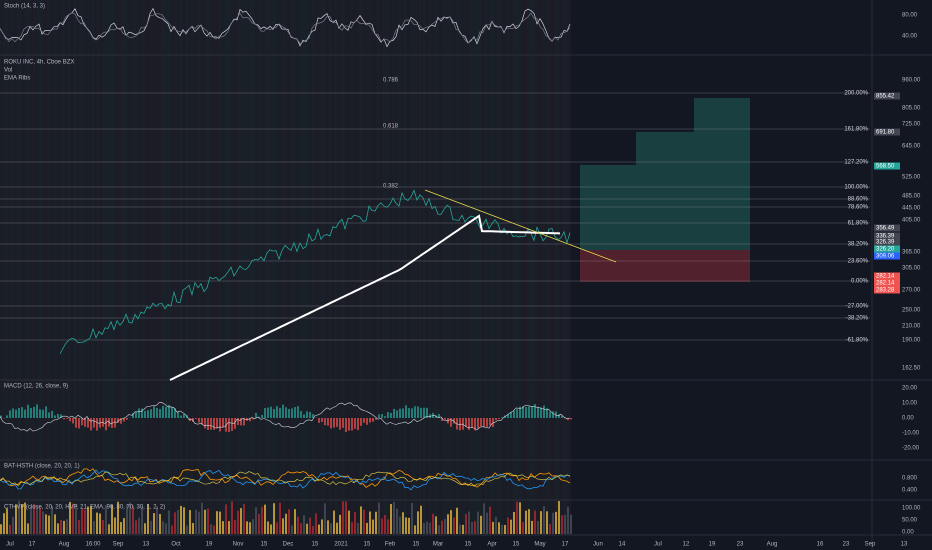  What do you see at coordinates (209, 545) in the screenshot?
I see `date-label: 19` at bounding box center [209, 545].